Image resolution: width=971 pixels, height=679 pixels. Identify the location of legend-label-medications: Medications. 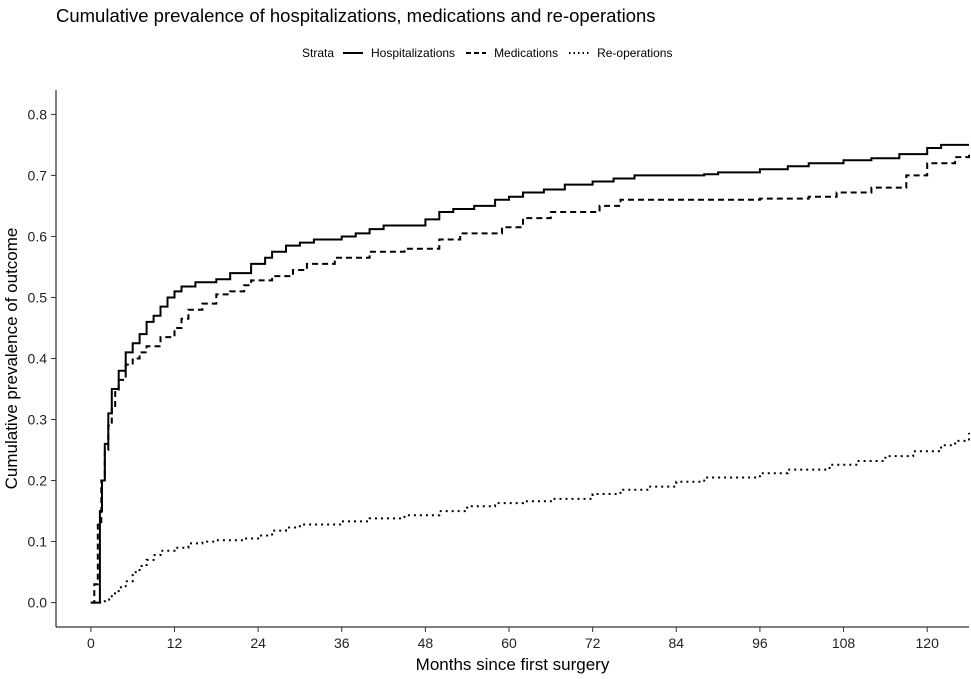
(526, 53).